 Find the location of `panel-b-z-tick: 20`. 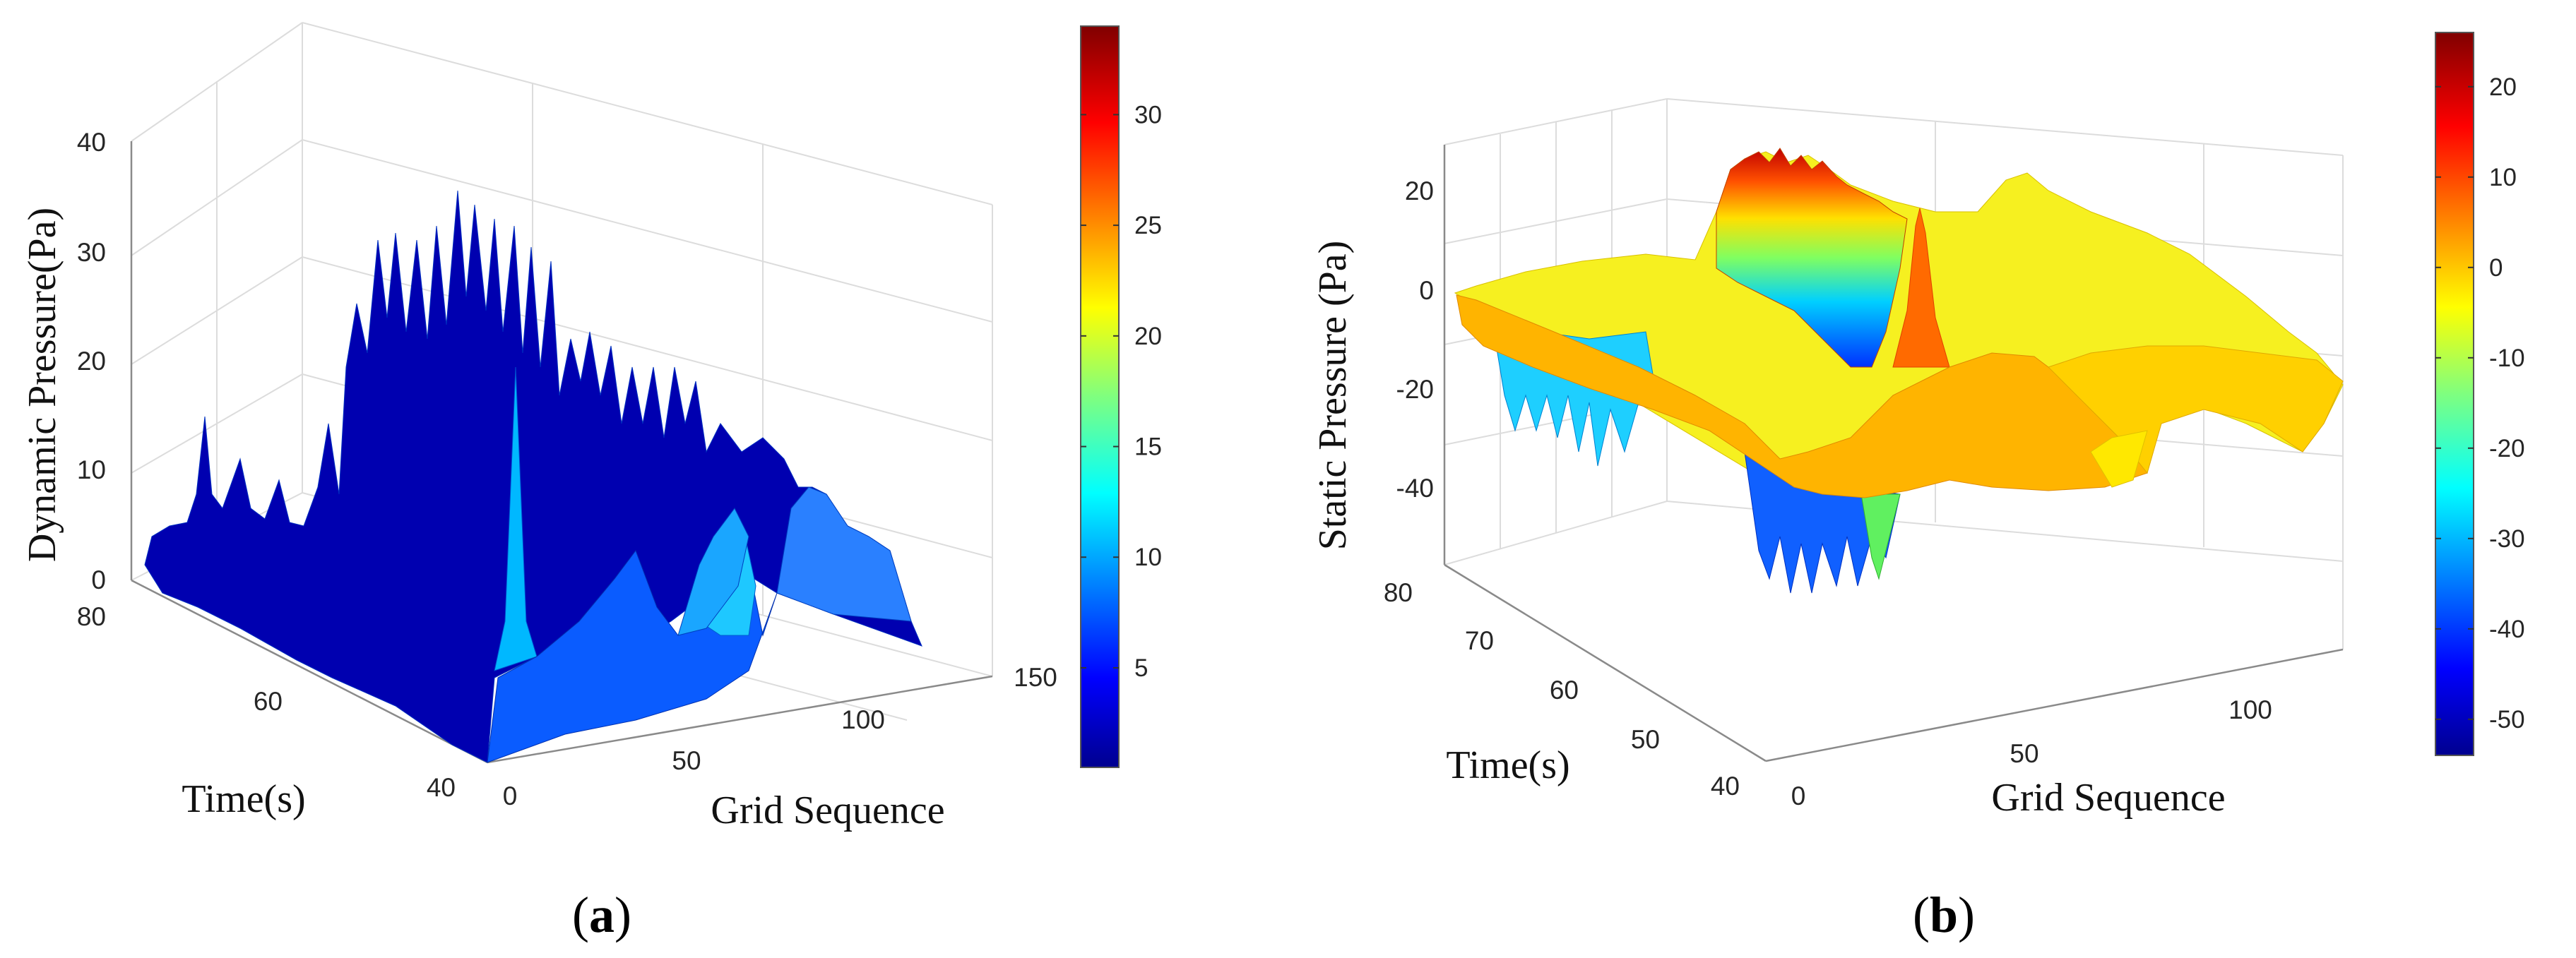

panel-b-z-tick: 20 is located at coordinates (1419, 190).